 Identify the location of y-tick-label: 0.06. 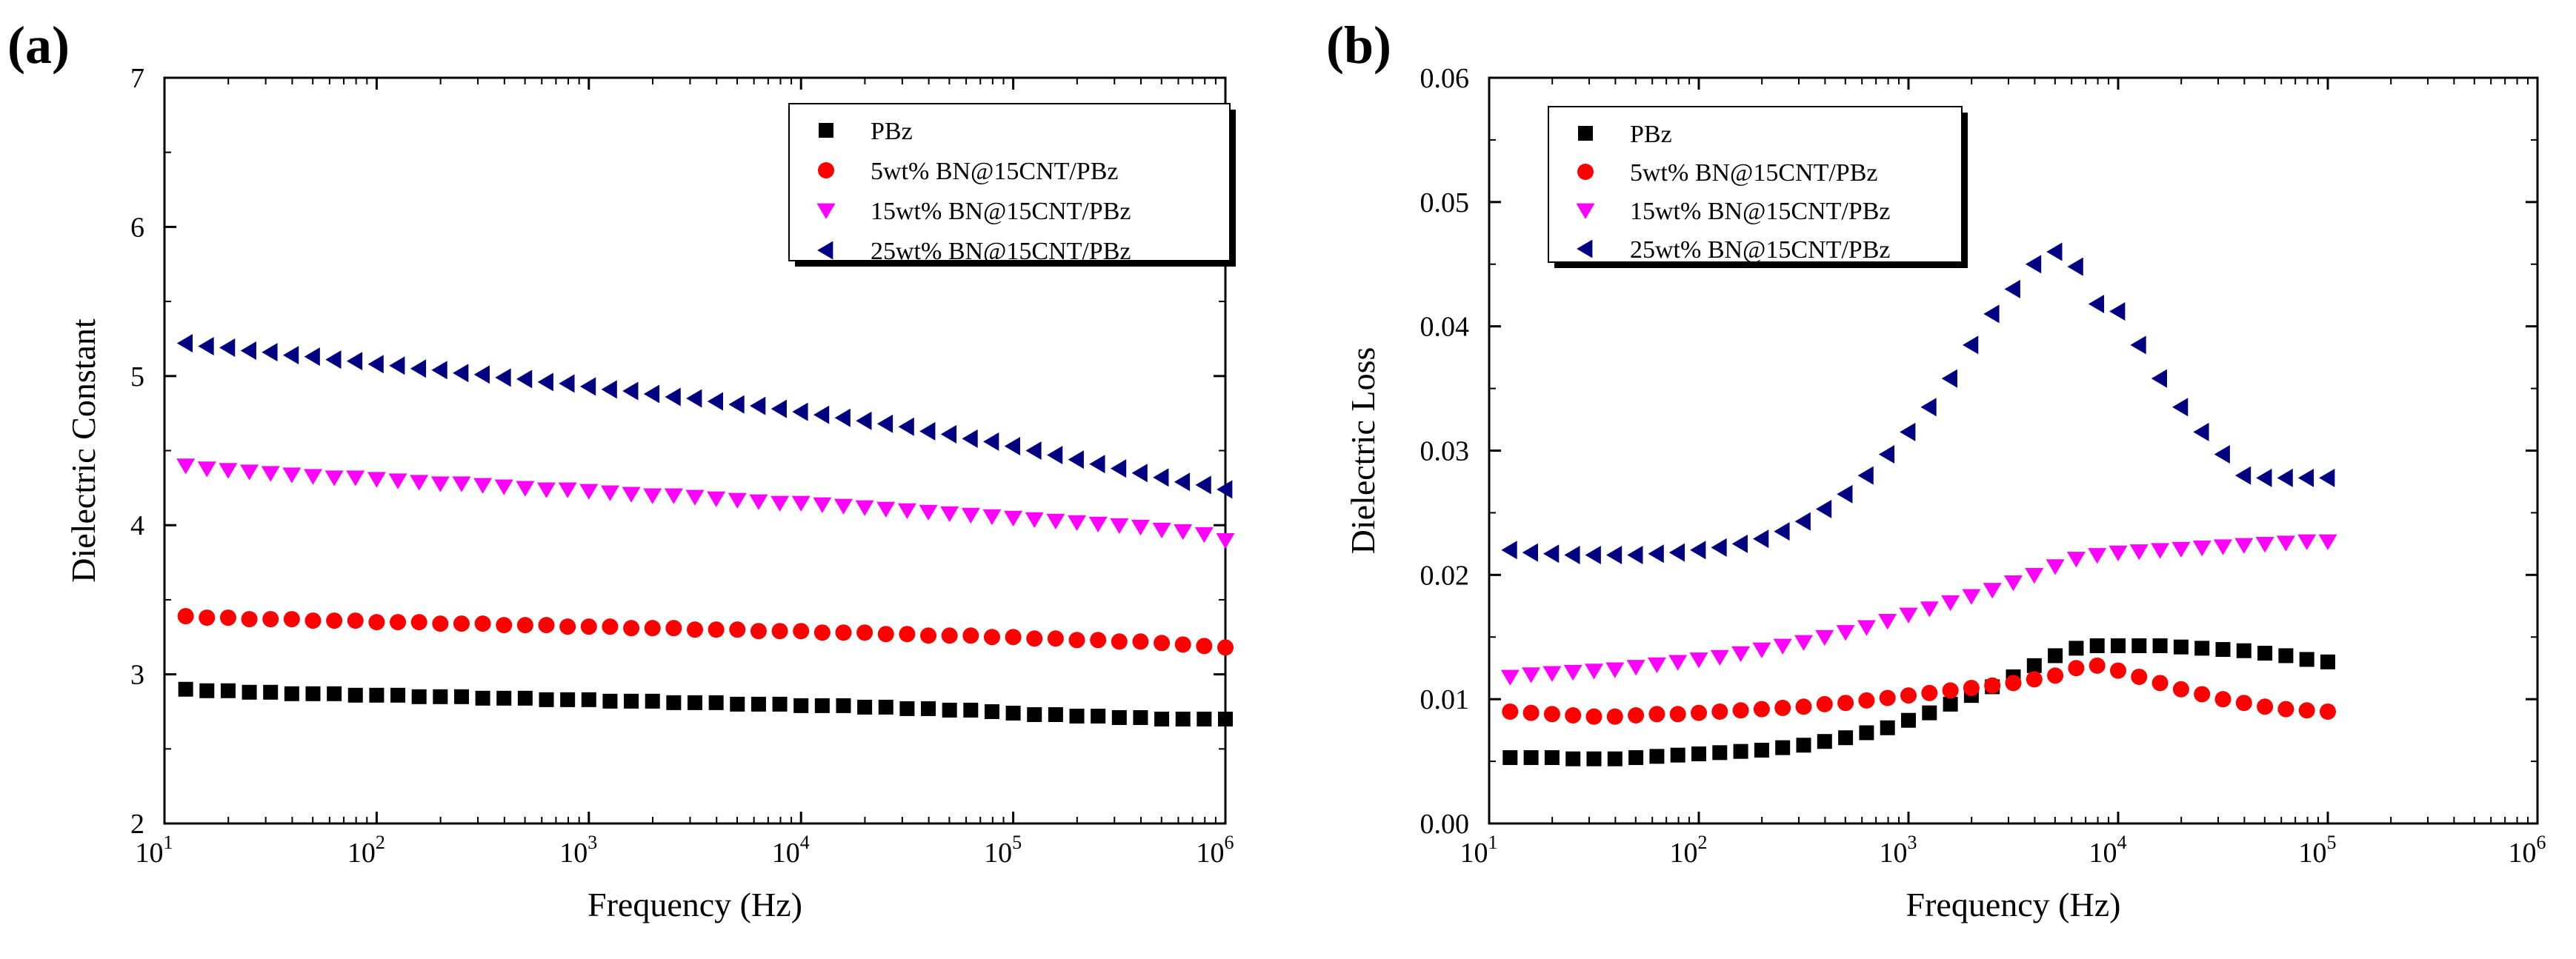
(1445, 78).